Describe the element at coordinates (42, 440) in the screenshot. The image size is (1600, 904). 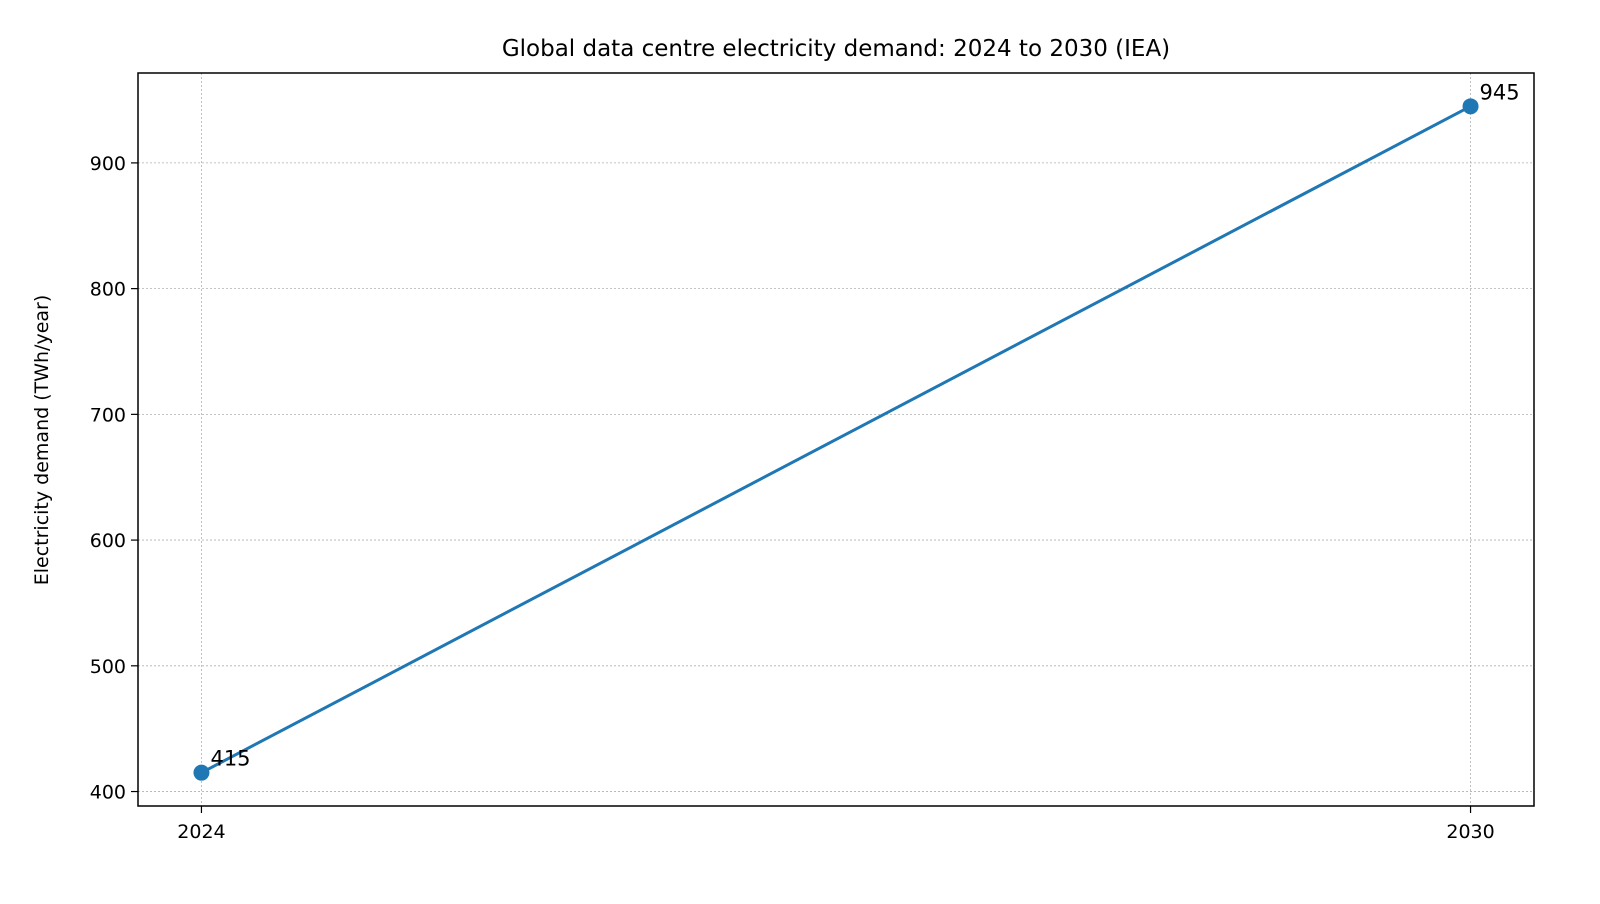
I see `y-axis-label: Electricity demand (TWh/year)` at that location.